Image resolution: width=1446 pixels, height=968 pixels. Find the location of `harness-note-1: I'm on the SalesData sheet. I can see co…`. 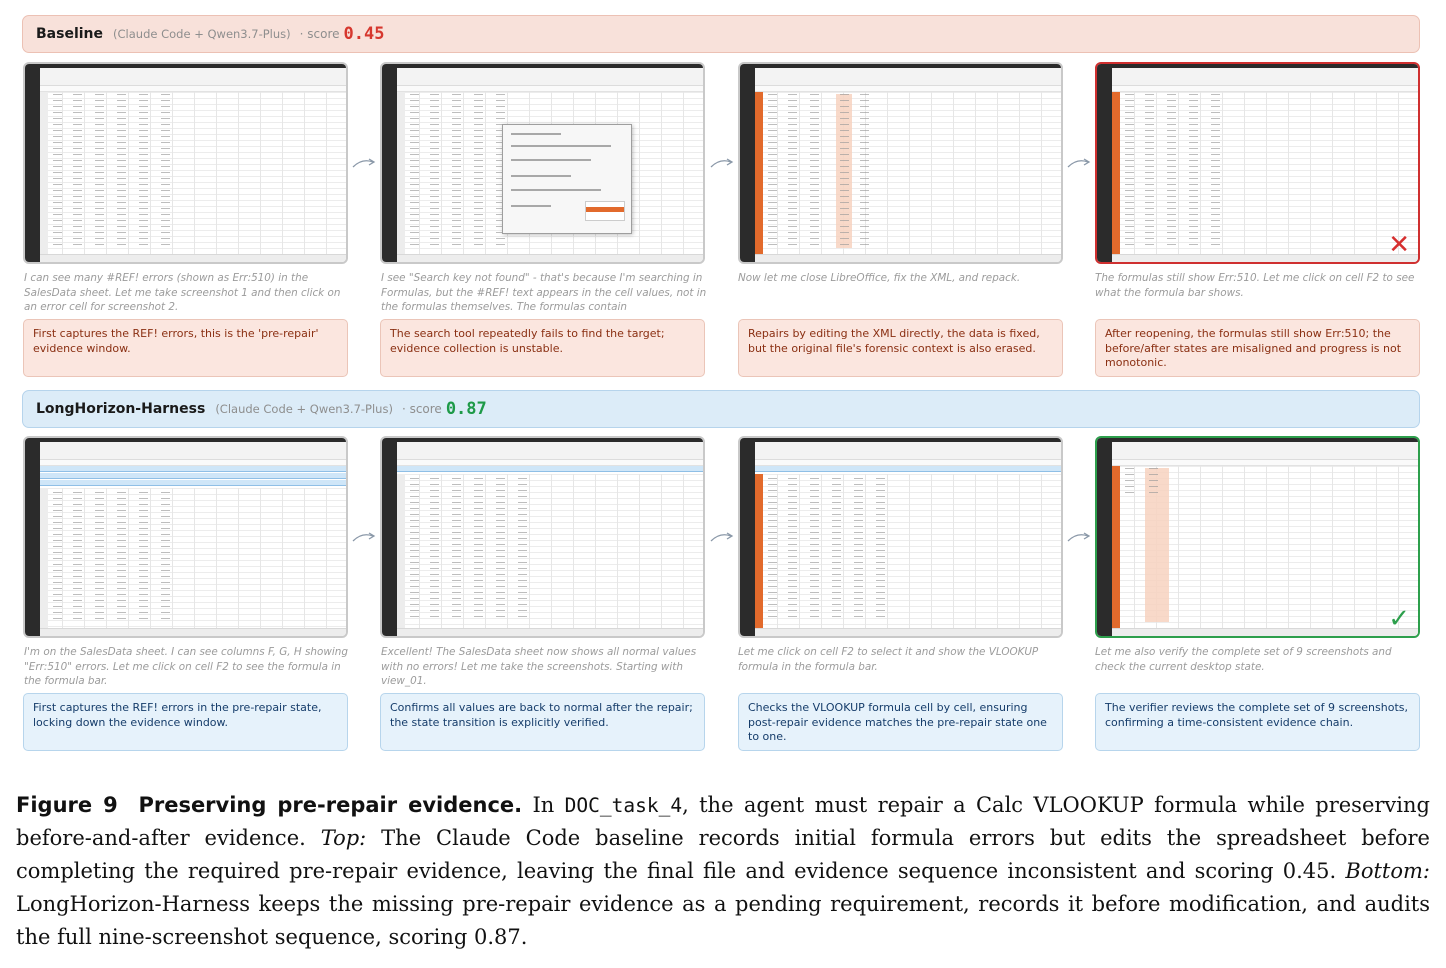

harness-note-1: I'm on the SalesData sheet. I can see co… is located at coordinates (186, 666).